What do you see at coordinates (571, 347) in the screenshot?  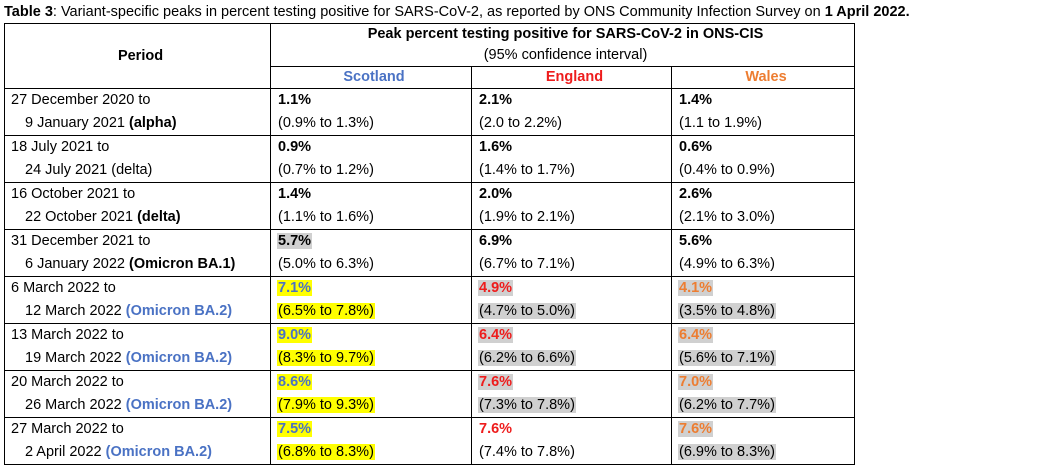 I see `value-cell-england: 6.4% (6.2% to 6.6%)` at bounding box center [571, 347].